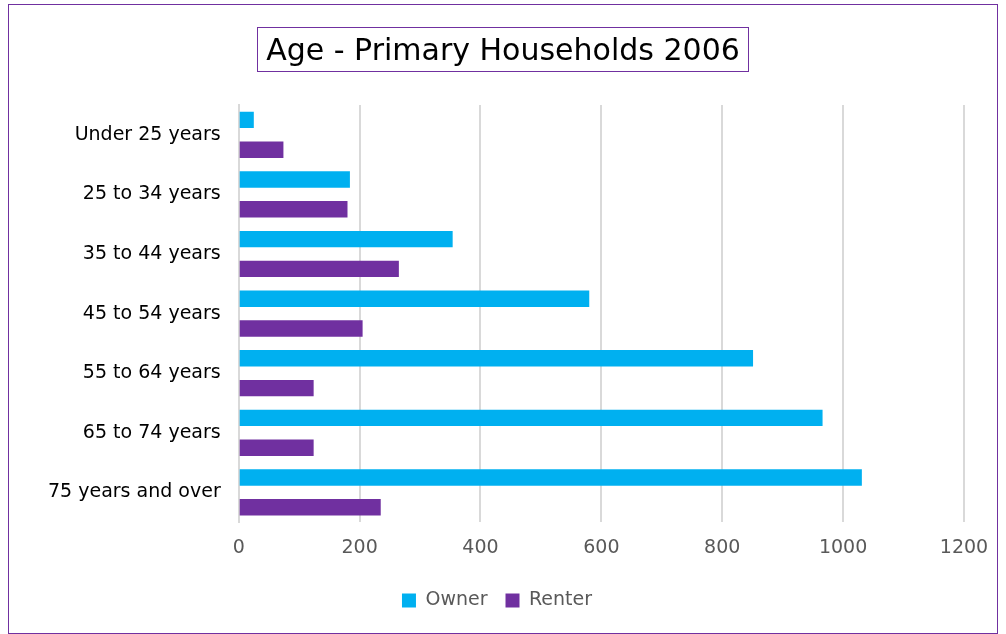  What do you see at coordinates (964, 545) in the screenshot?
I see `x-tick-label: 1200` at bounding box center [964, 545].